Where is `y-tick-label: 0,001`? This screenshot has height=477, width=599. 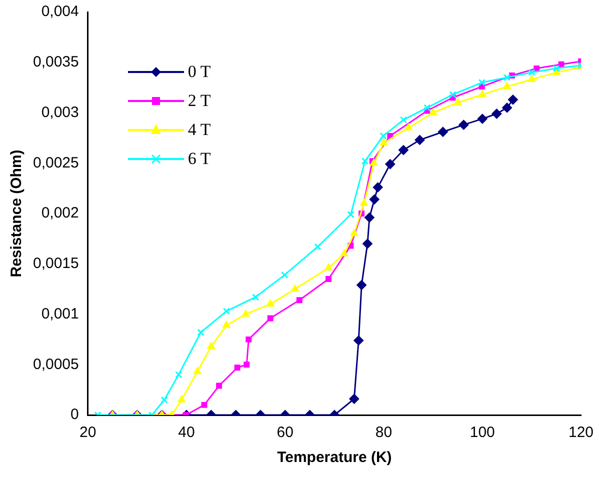 y-tick-label: 0,001 is located at coordinates (60, 313).